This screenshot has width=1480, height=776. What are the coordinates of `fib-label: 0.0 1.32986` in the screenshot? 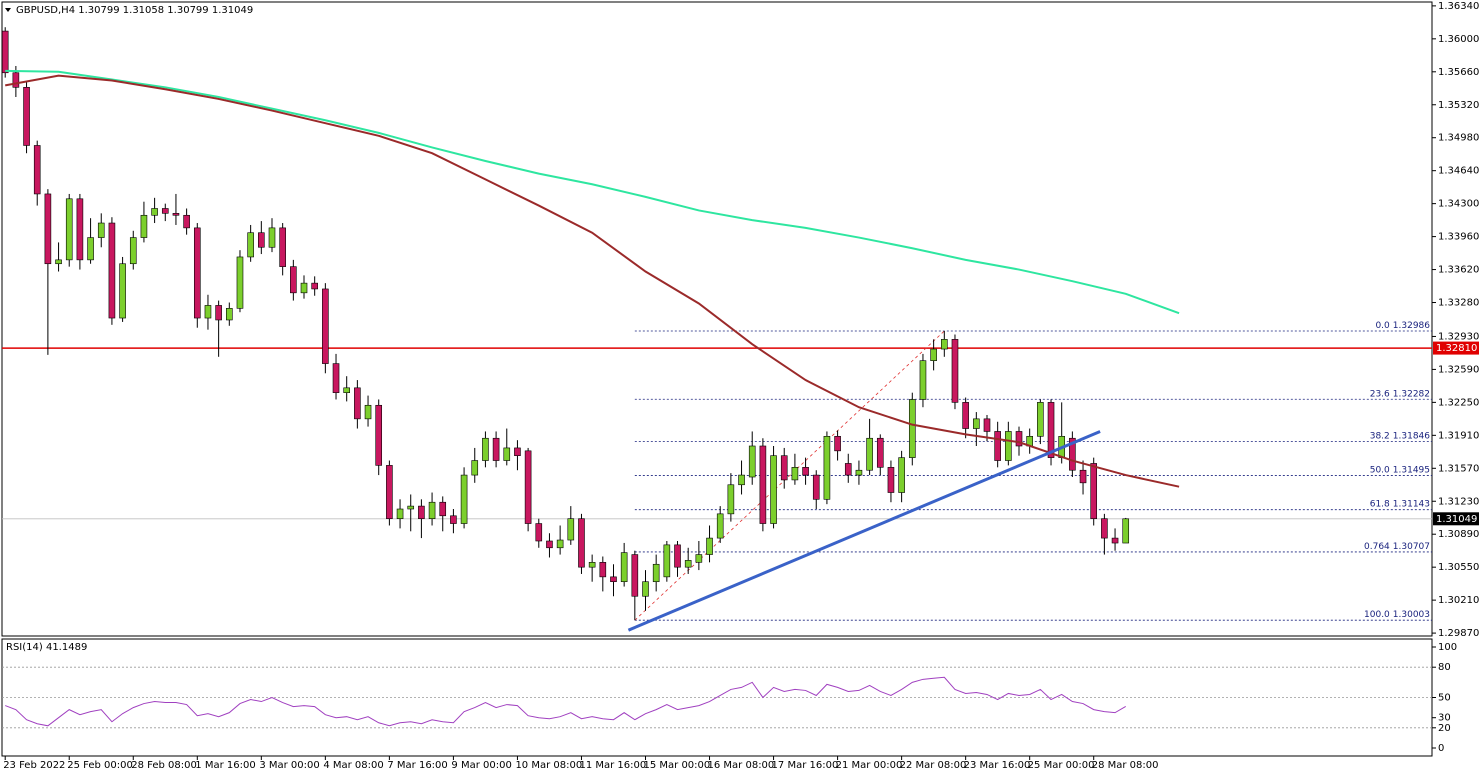 It's located at (1402, 326).